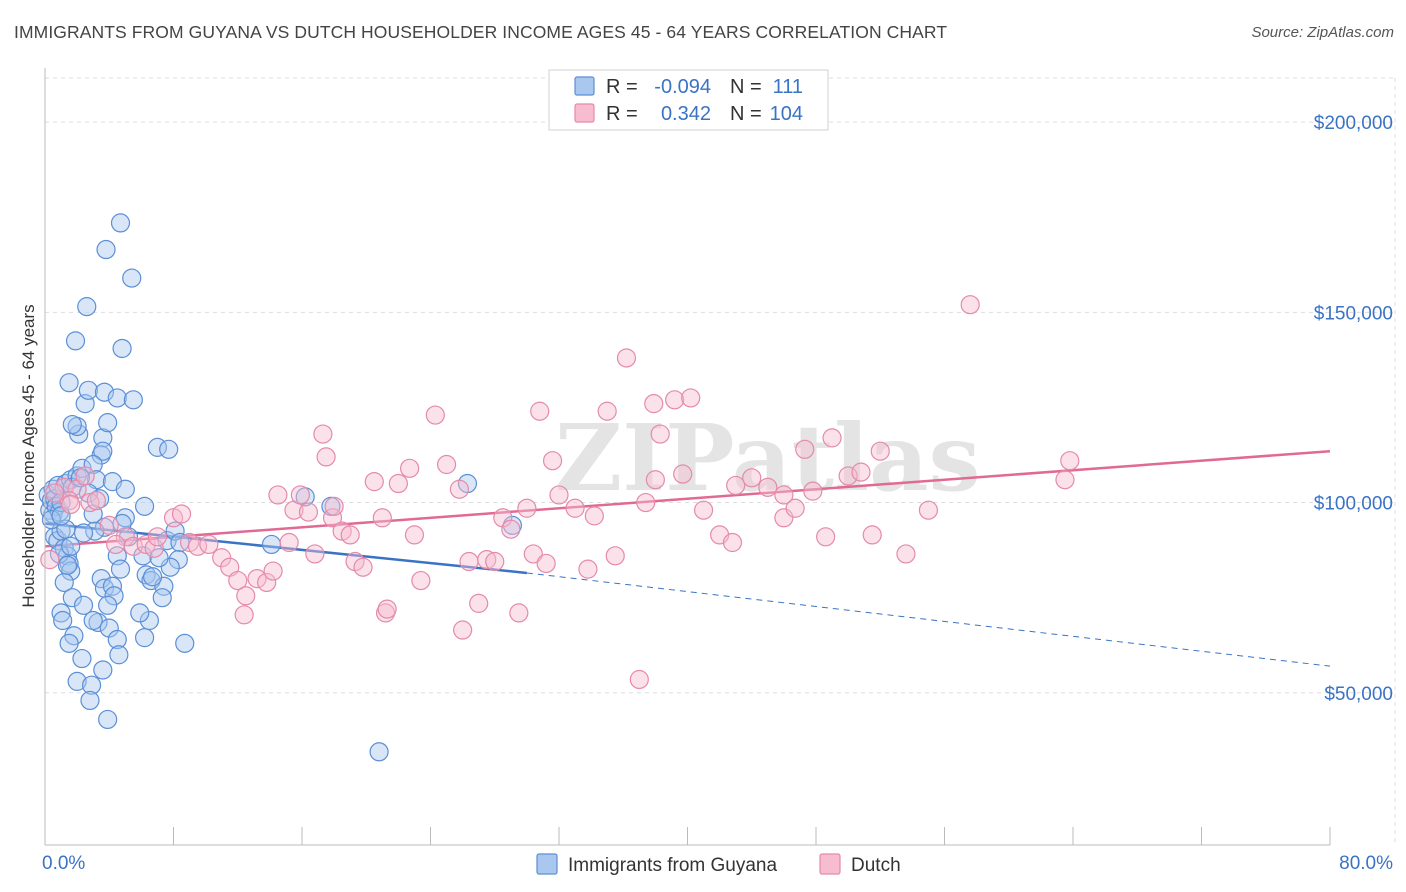 The width and height of the screenshot is (1406, 892). I want to click on bottom-legend-label-guyana: Immigrants from Guyana, so click(672, 865).